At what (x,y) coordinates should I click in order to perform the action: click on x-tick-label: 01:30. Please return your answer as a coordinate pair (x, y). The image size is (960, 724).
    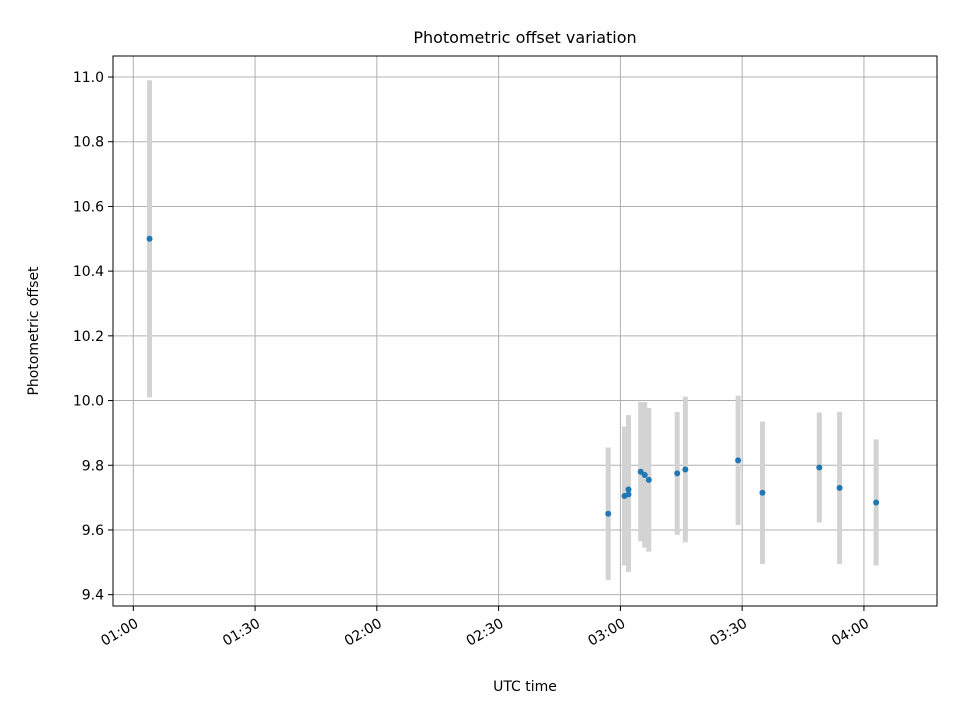
    Looking at the image, I should click on (241, 633).